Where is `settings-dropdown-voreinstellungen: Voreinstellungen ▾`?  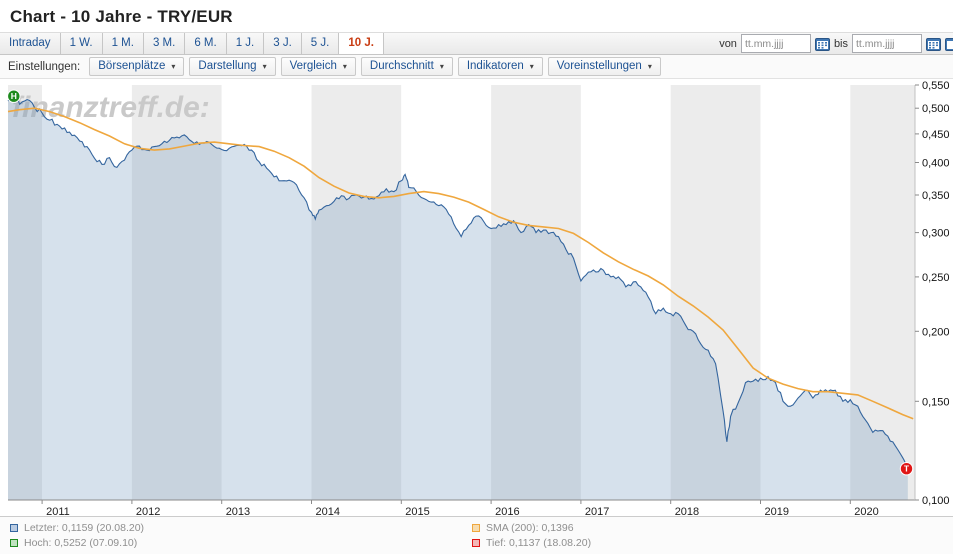 settings-dropdown-voreinstellungen: Voreinstellungen ▾ is located at coordinates (604, 66).